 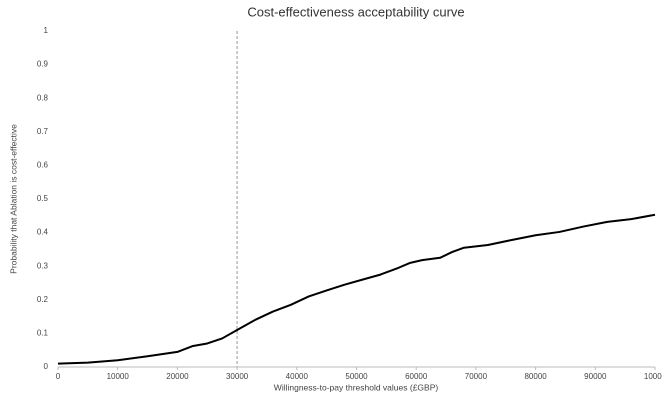 What do you see at coordinates (58, 376) in the screenshot?
I see `x-tick-label: 0` at bounding box center [58, 376].